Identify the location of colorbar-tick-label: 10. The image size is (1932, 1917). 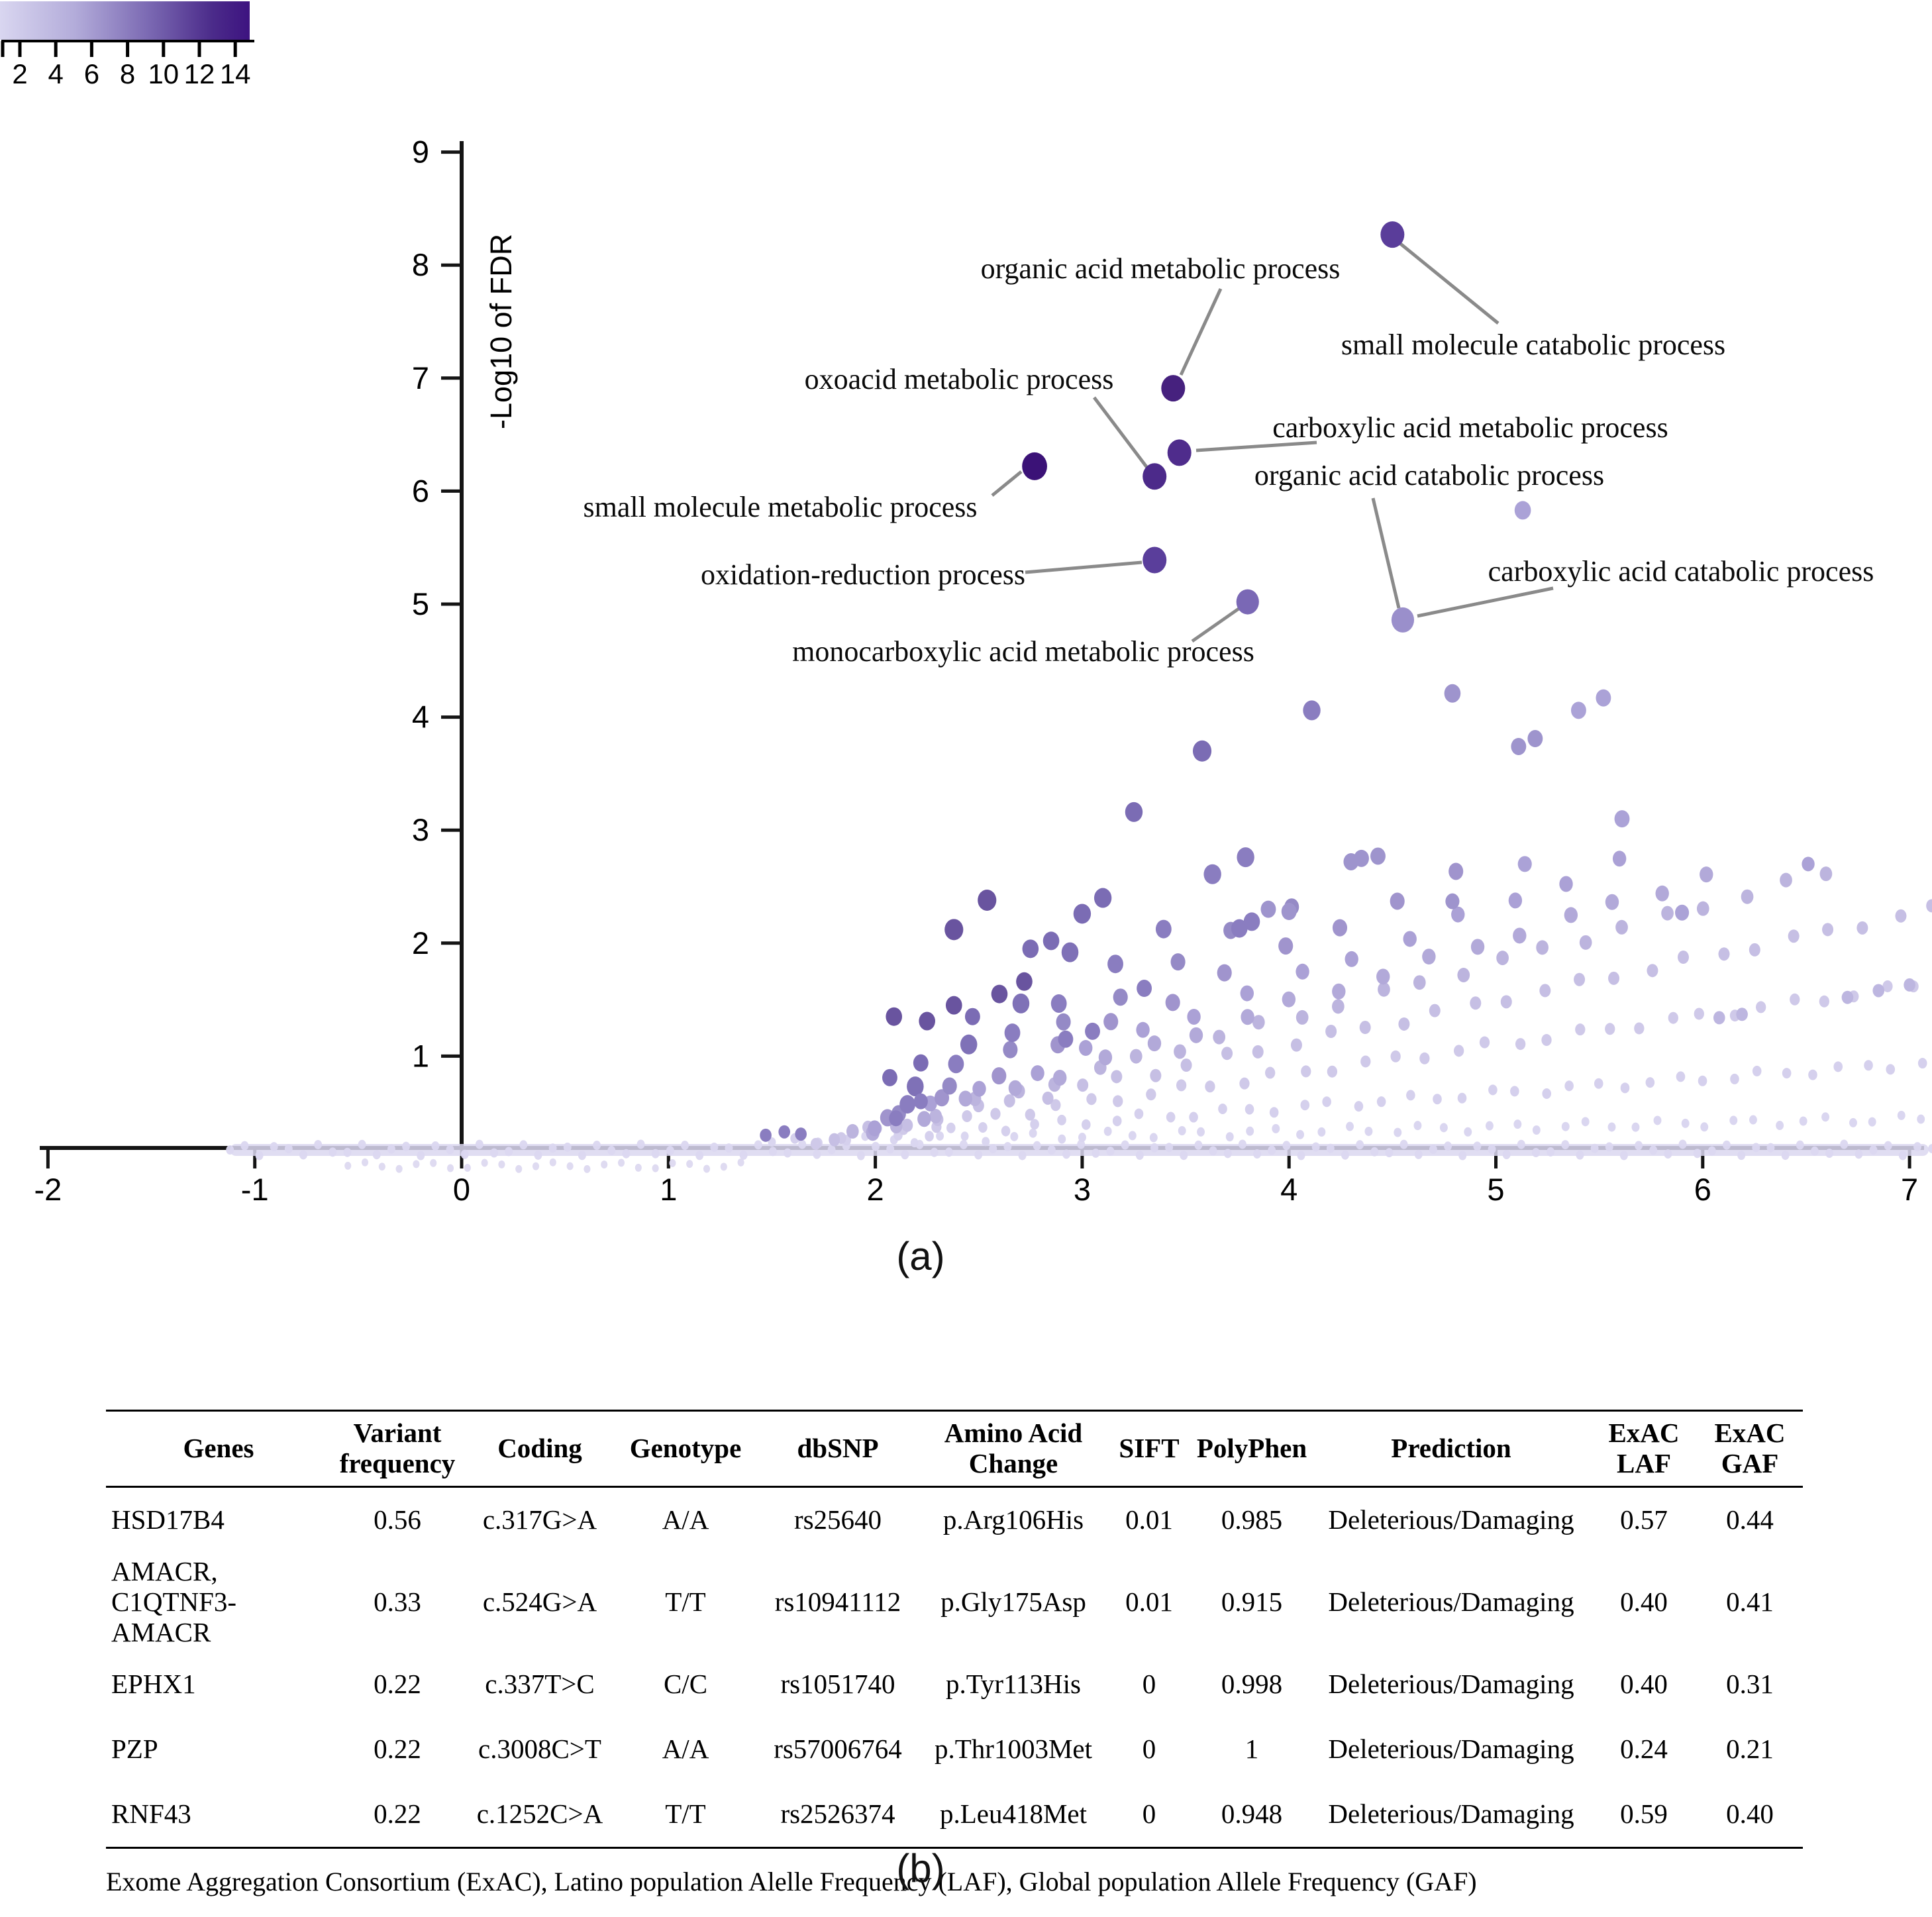
(163, 73).